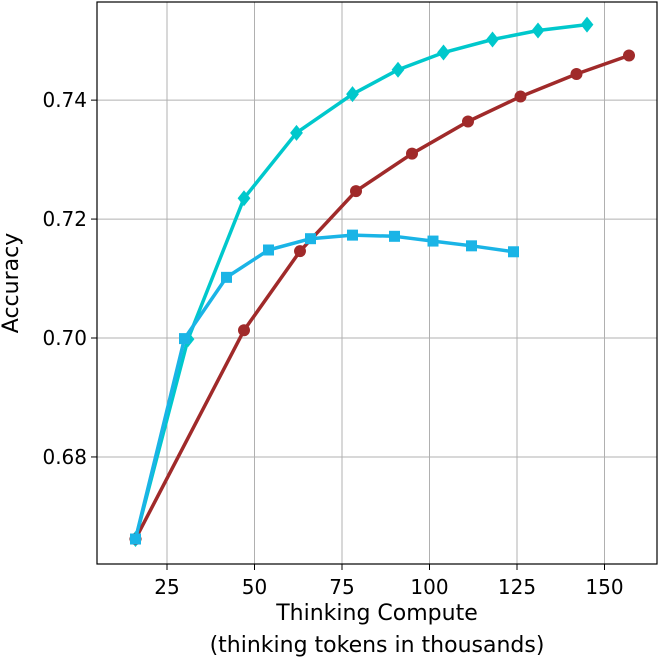  Describe the element at coordinates (604, 587) in the screenshot. I see `x-tick-label: 150` at that location.